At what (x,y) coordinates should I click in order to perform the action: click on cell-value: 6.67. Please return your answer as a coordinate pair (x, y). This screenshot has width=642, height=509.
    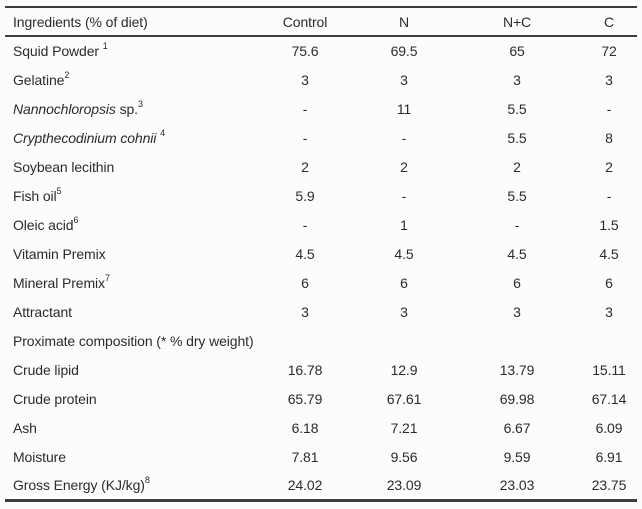
    Looking at the image, I should click on (517, 427).